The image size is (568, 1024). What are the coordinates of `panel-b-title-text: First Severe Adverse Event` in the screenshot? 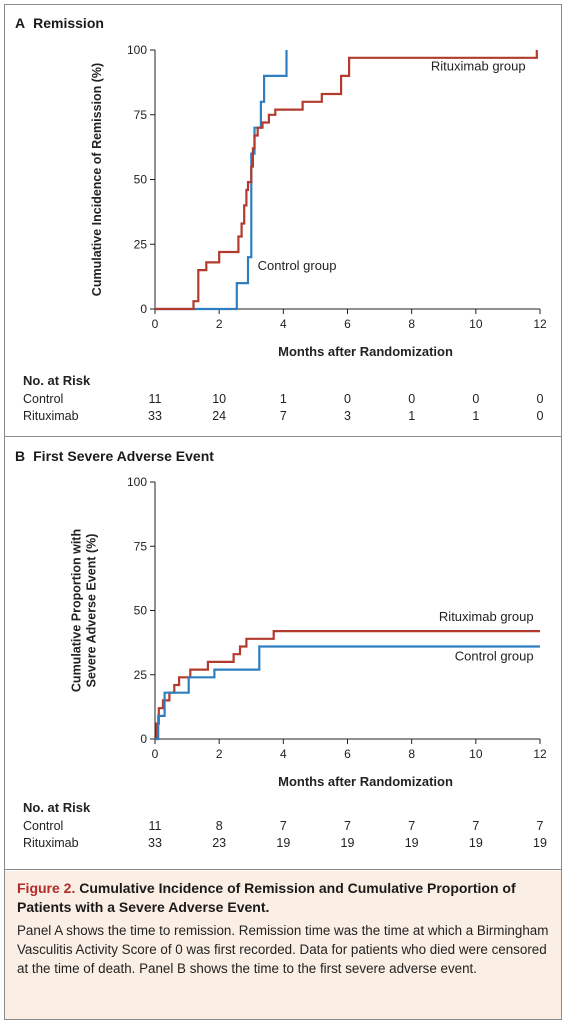 It's located at (123, 456).